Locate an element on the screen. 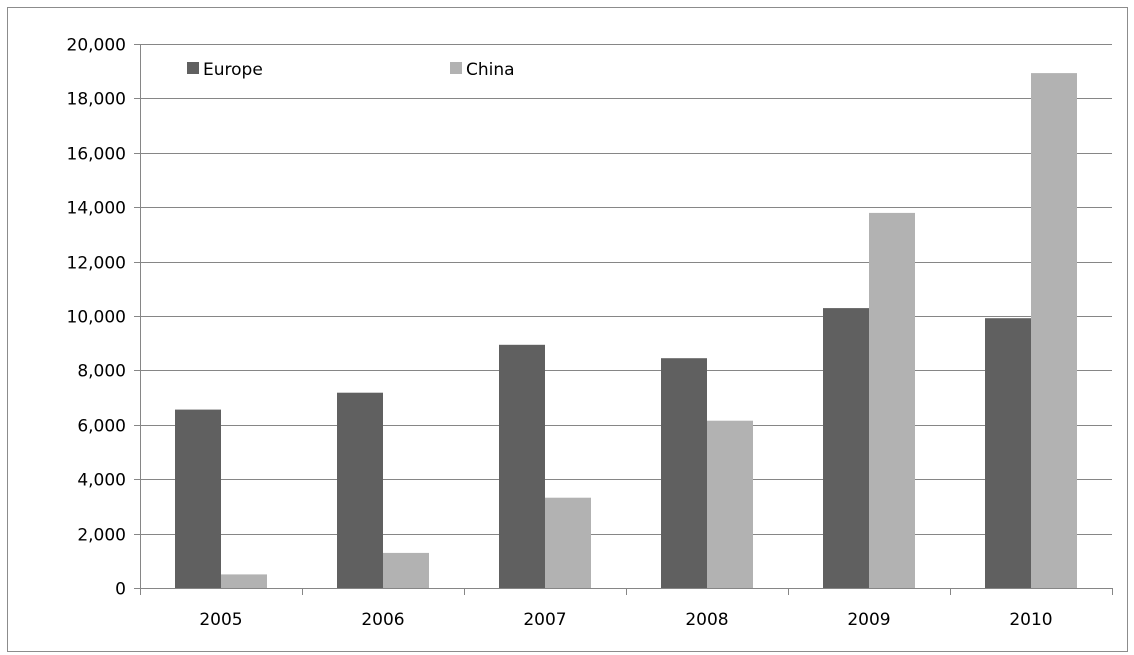  x-tick-label: 2010 is located at coordinates (1030, 620).